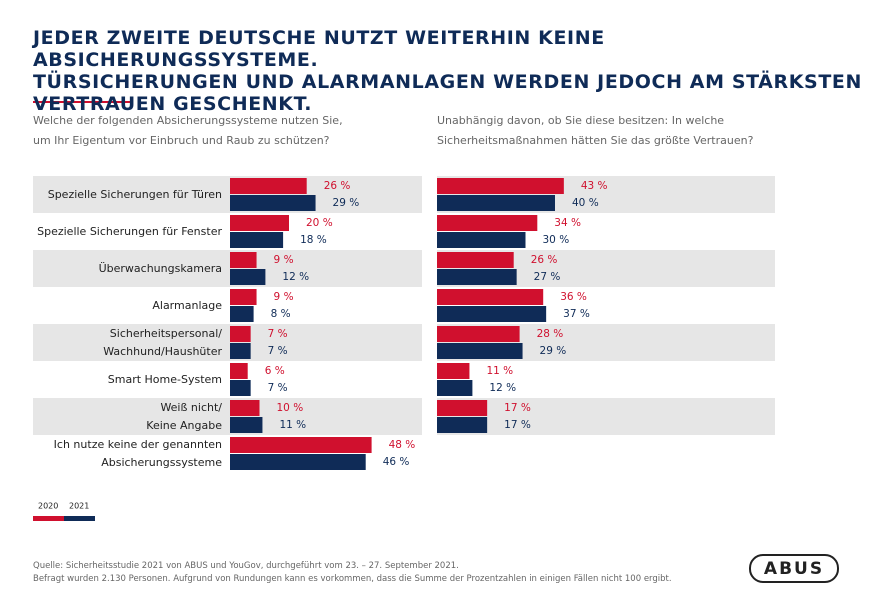 This screenshot has height=615, width=872. I want to click on value-label: 46 %, so click(396, 462).